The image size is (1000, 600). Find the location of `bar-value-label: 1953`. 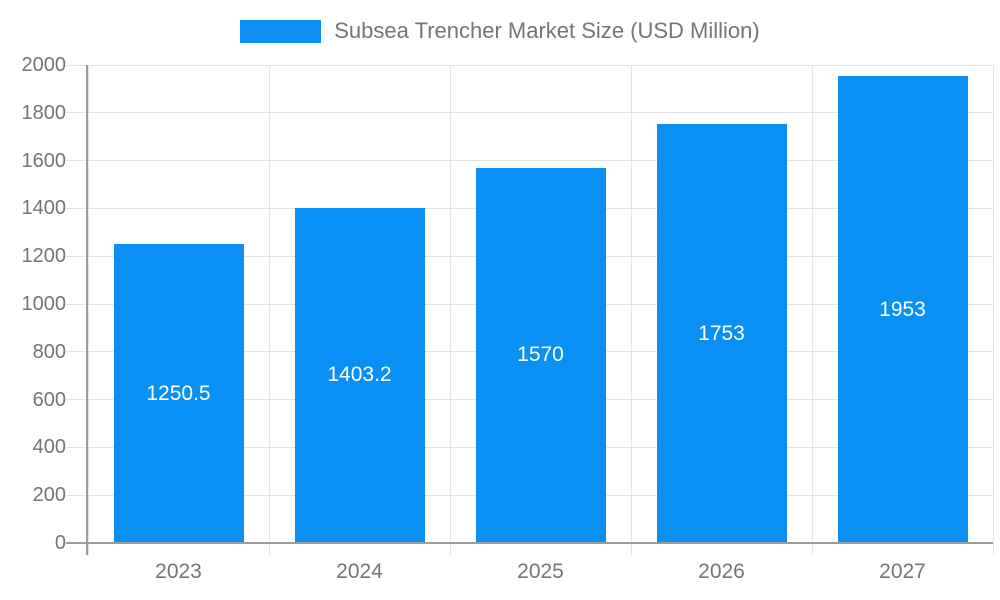

bar-value-label: 1953 is located at coordinates (902, 309).